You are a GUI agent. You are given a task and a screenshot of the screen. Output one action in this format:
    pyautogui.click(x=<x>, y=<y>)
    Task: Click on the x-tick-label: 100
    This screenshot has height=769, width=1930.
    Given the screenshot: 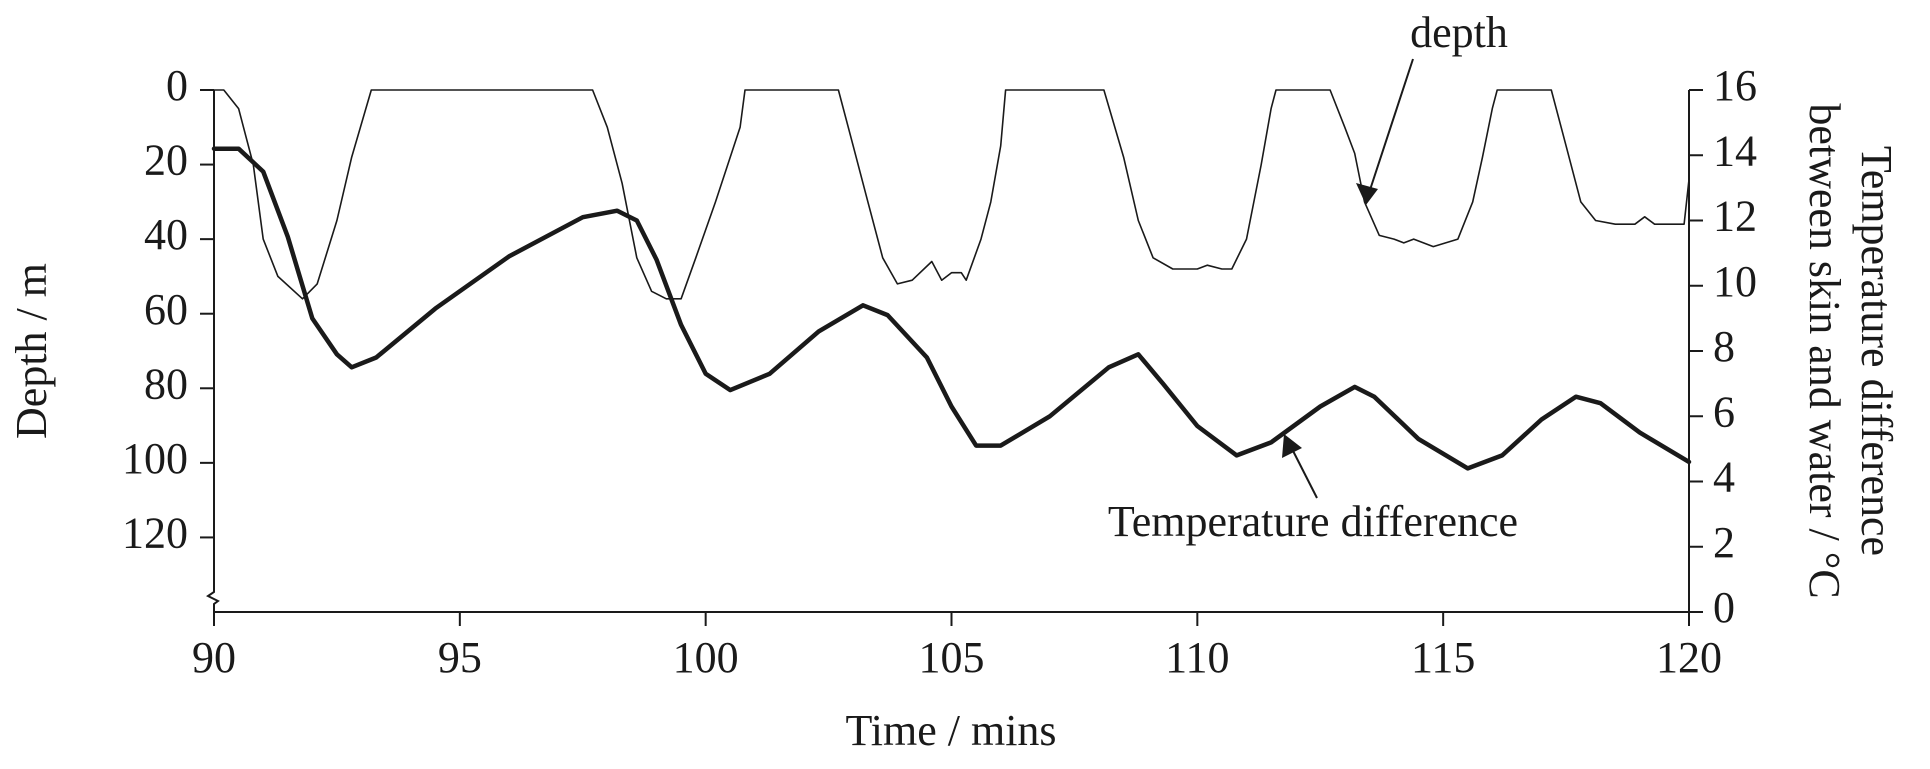 What is the action you would take?
    pyautogui.click(x=706, y=657)
    